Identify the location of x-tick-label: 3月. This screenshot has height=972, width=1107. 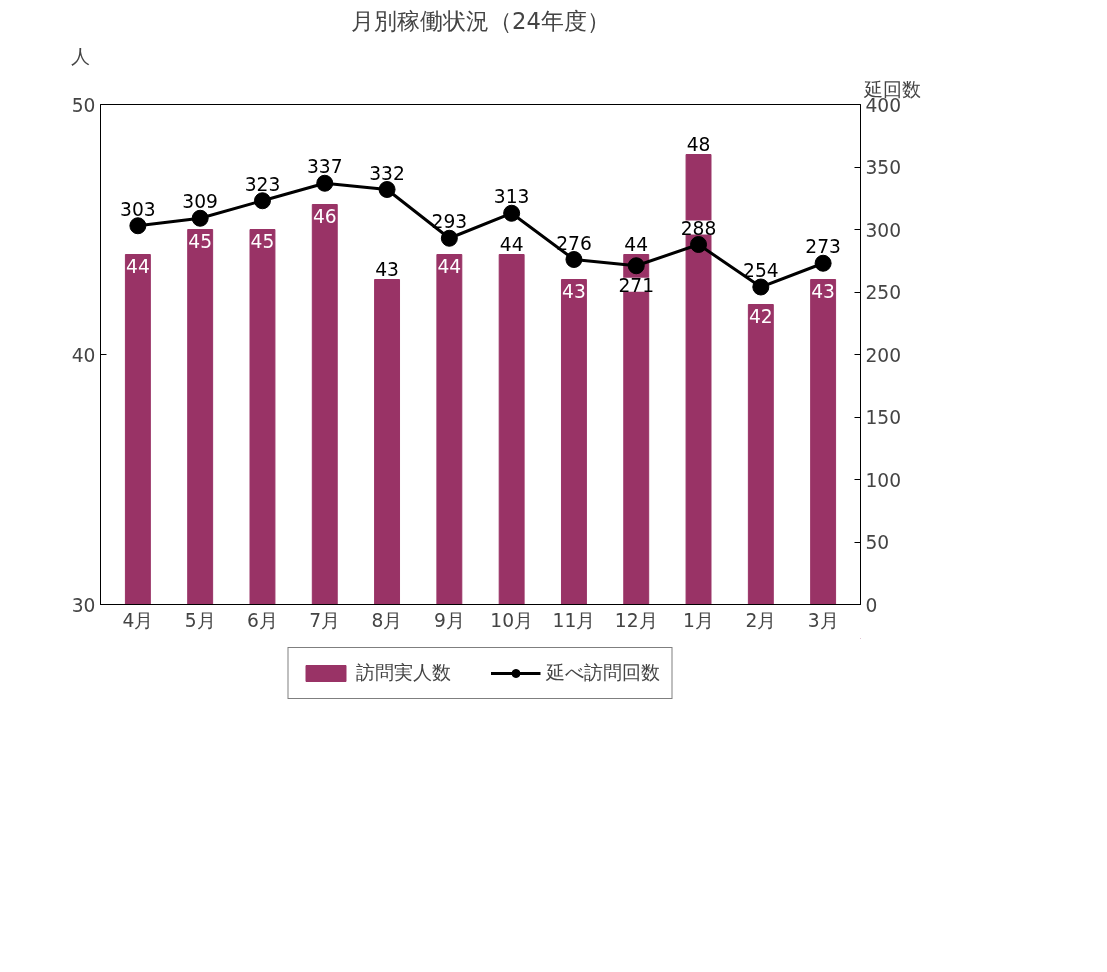
(823, 620).